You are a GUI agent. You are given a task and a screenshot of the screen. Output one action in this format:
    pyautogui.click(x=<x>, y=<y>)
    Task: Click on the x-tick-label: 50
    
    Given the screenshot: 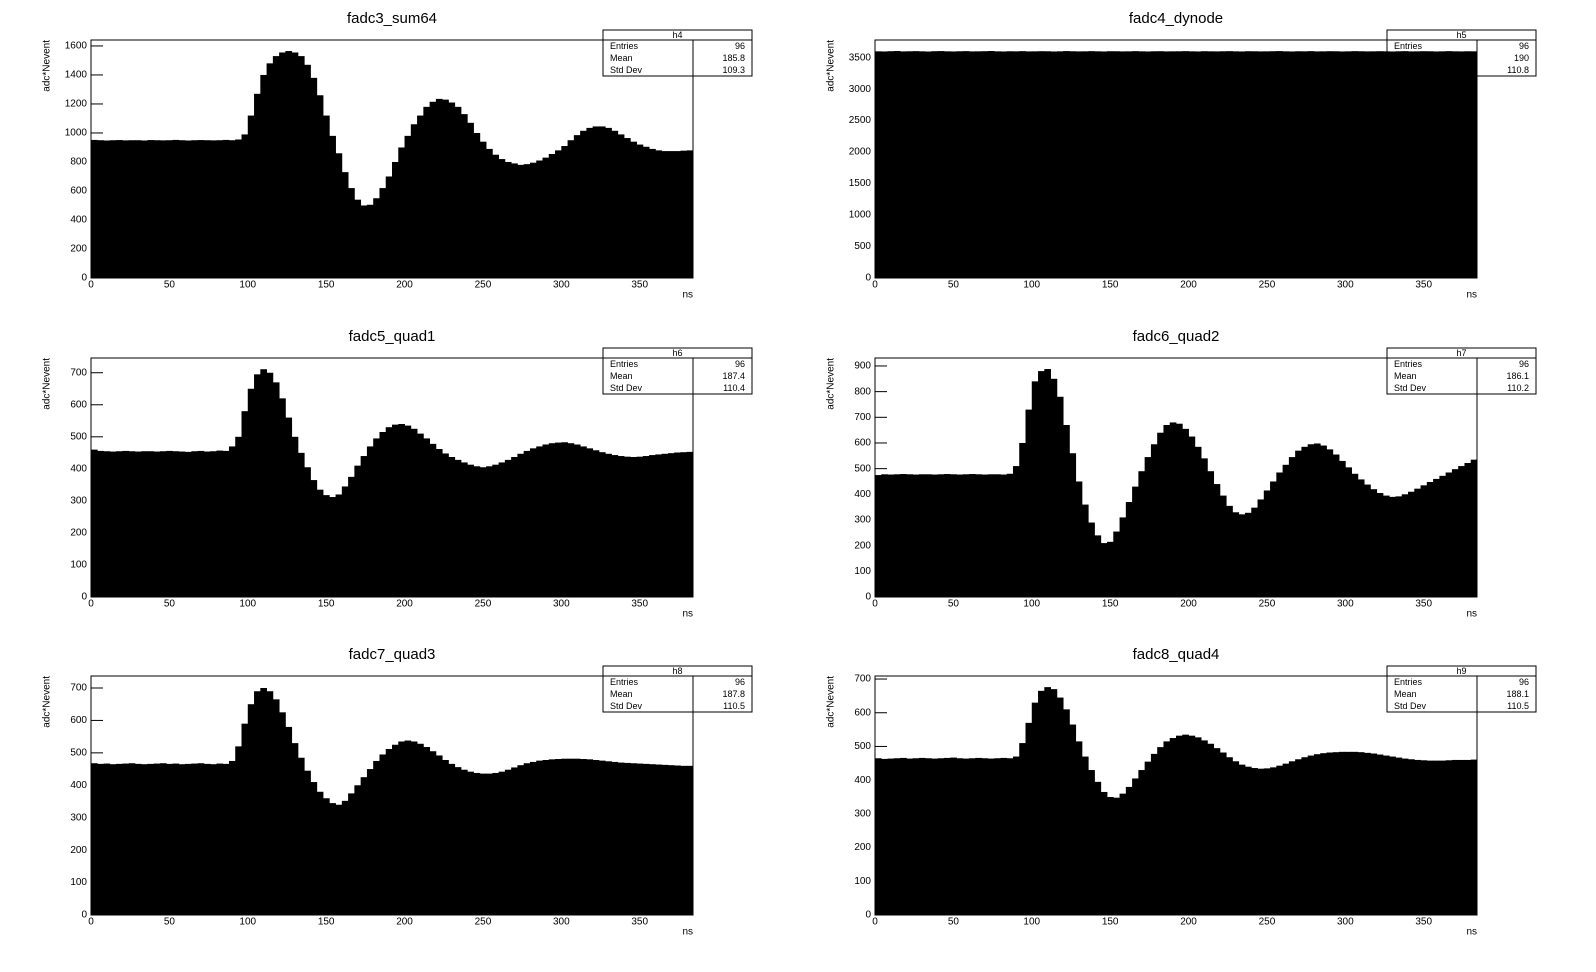 What is the action you would take?
    pyautogui.click(x=170, y=285)
    